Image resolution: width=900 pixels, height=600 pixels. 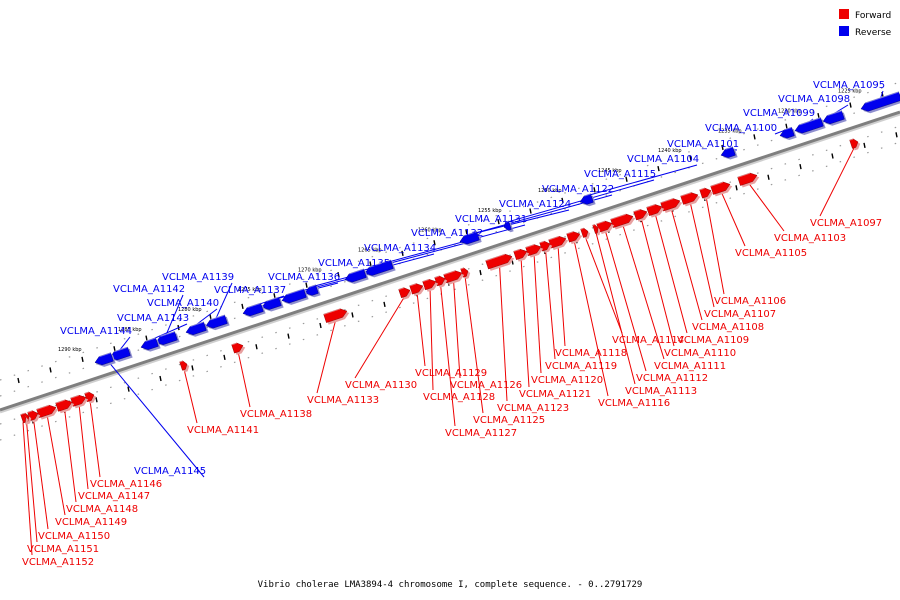 What do you see at coordinates (703, 144) in the screenshot?
I see `gene-label-vclma_a1101: VCLMA_A1101` at bounding box center [703, 144].